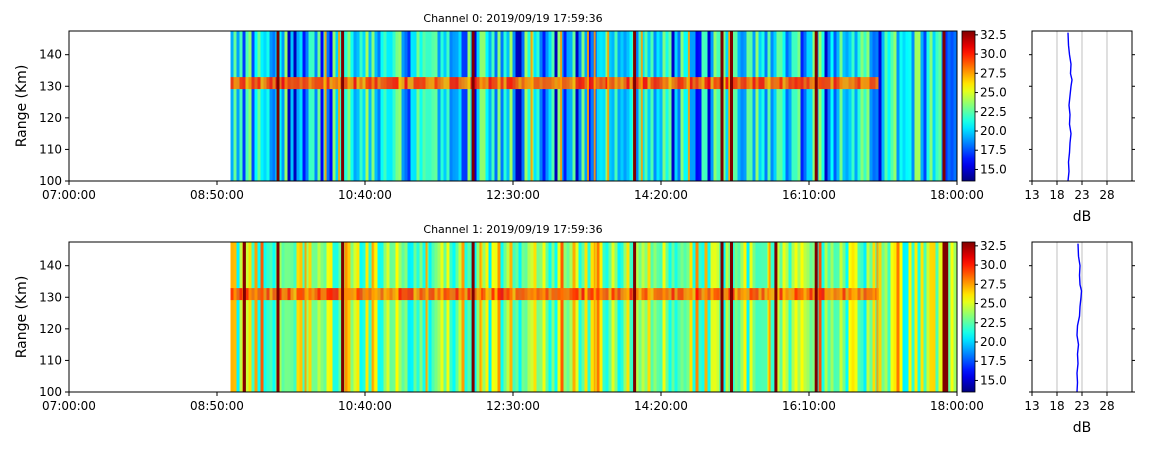 The image size is (1150, 454). Describe the element at coordinates (512, 229) in the screenshot. I see `panel-title: Channel 1: 2019/09/19 17:59:36` at that location.